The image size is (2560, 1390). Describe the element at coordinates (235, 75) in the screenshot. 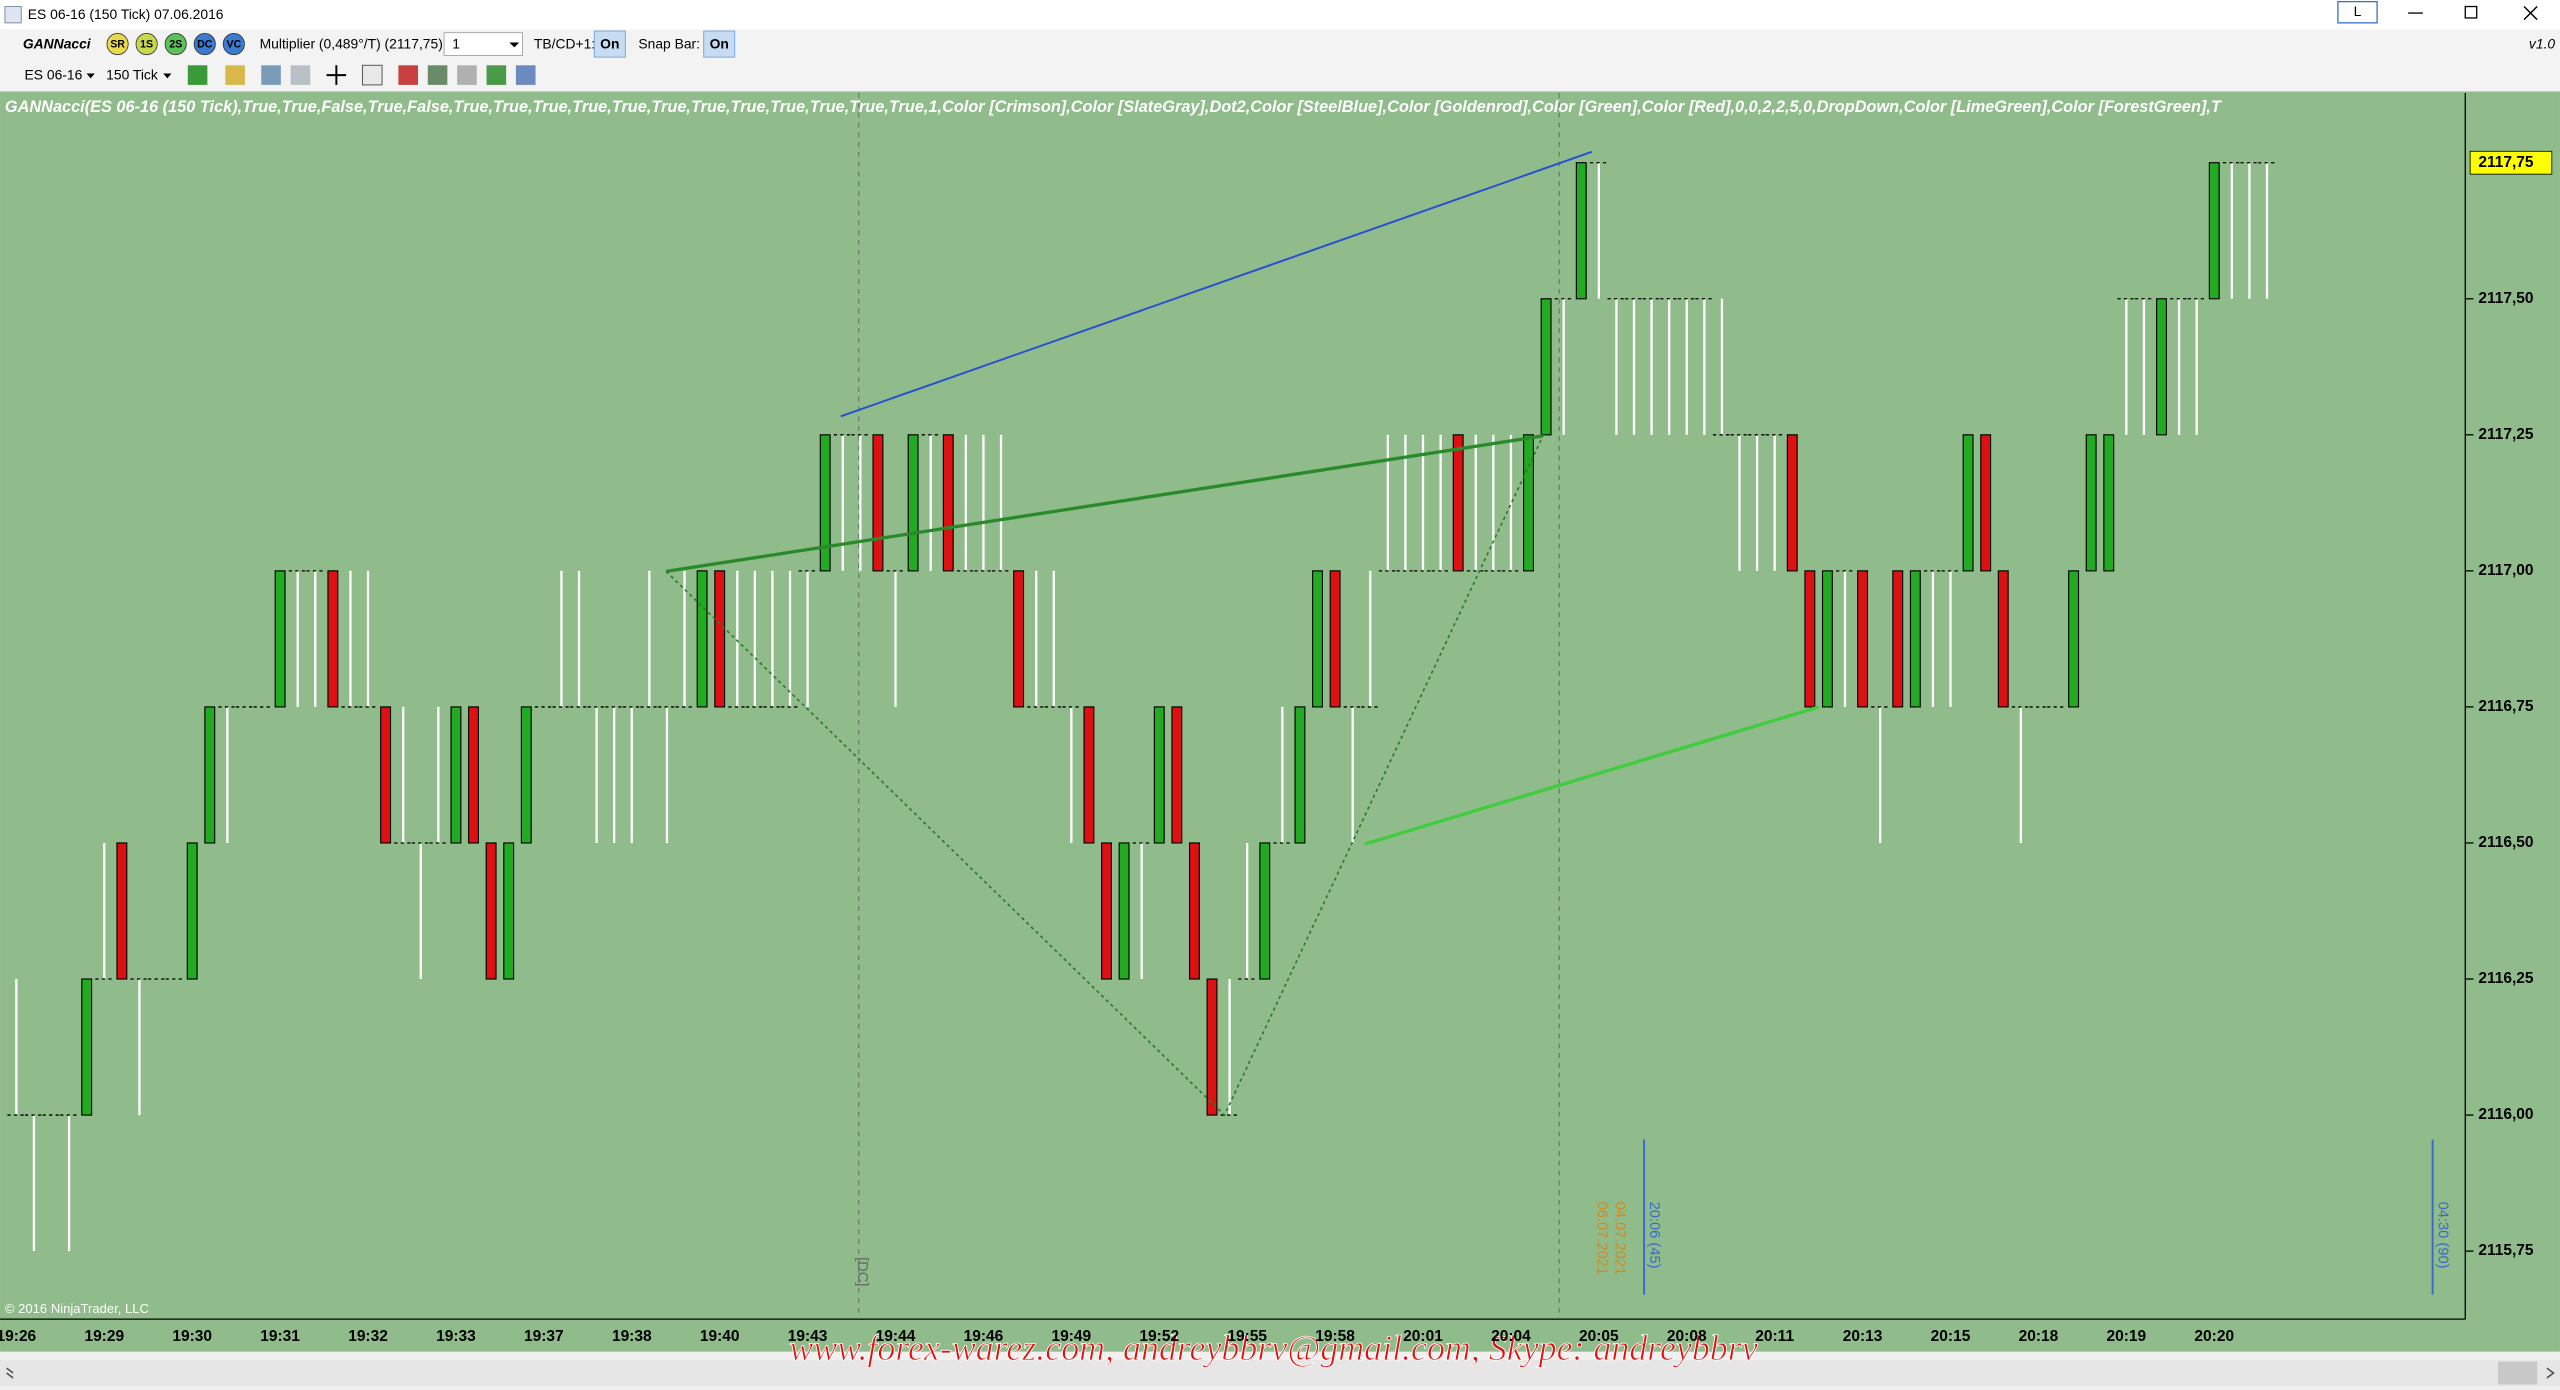

I see `draw-icon` at that location.